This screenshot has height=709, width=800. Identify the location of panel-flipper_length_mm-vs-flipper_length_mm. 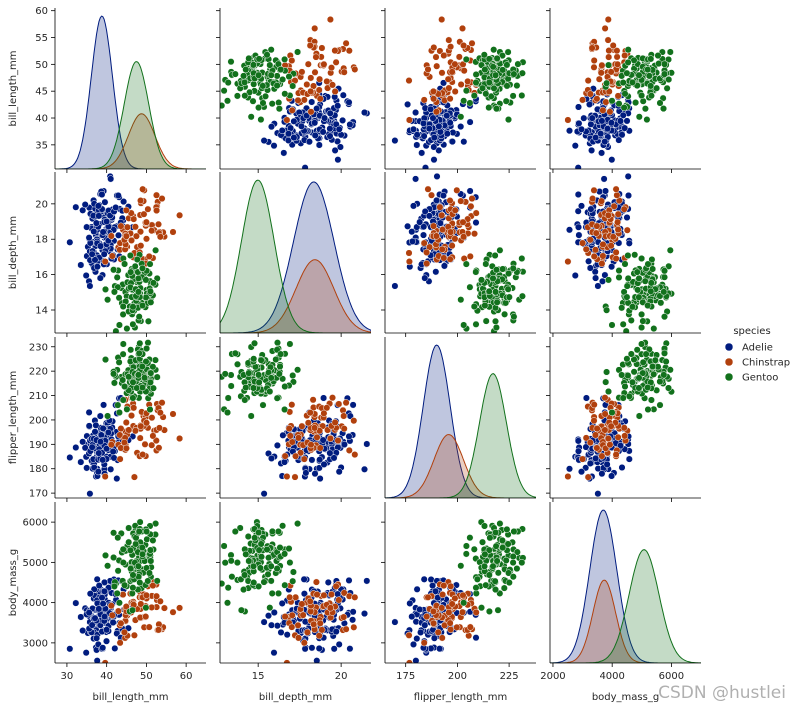
(460, 419).